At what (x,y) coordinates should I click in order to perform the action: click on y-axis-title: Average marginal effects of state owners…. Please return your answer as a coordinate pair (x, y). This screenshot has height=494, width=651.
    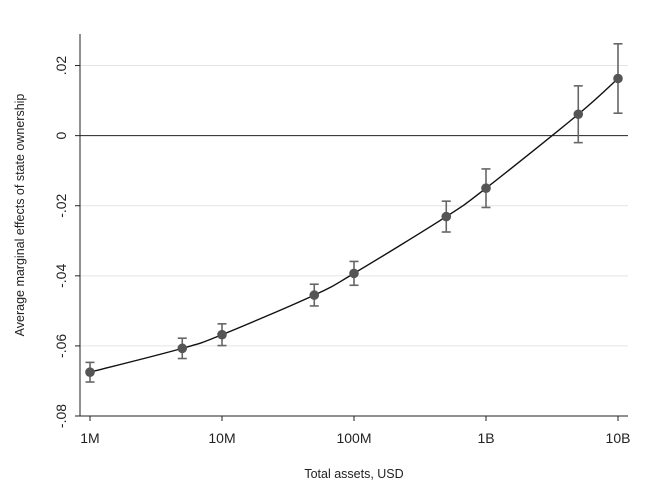
    Looking at the image, I should click on (20, 215).